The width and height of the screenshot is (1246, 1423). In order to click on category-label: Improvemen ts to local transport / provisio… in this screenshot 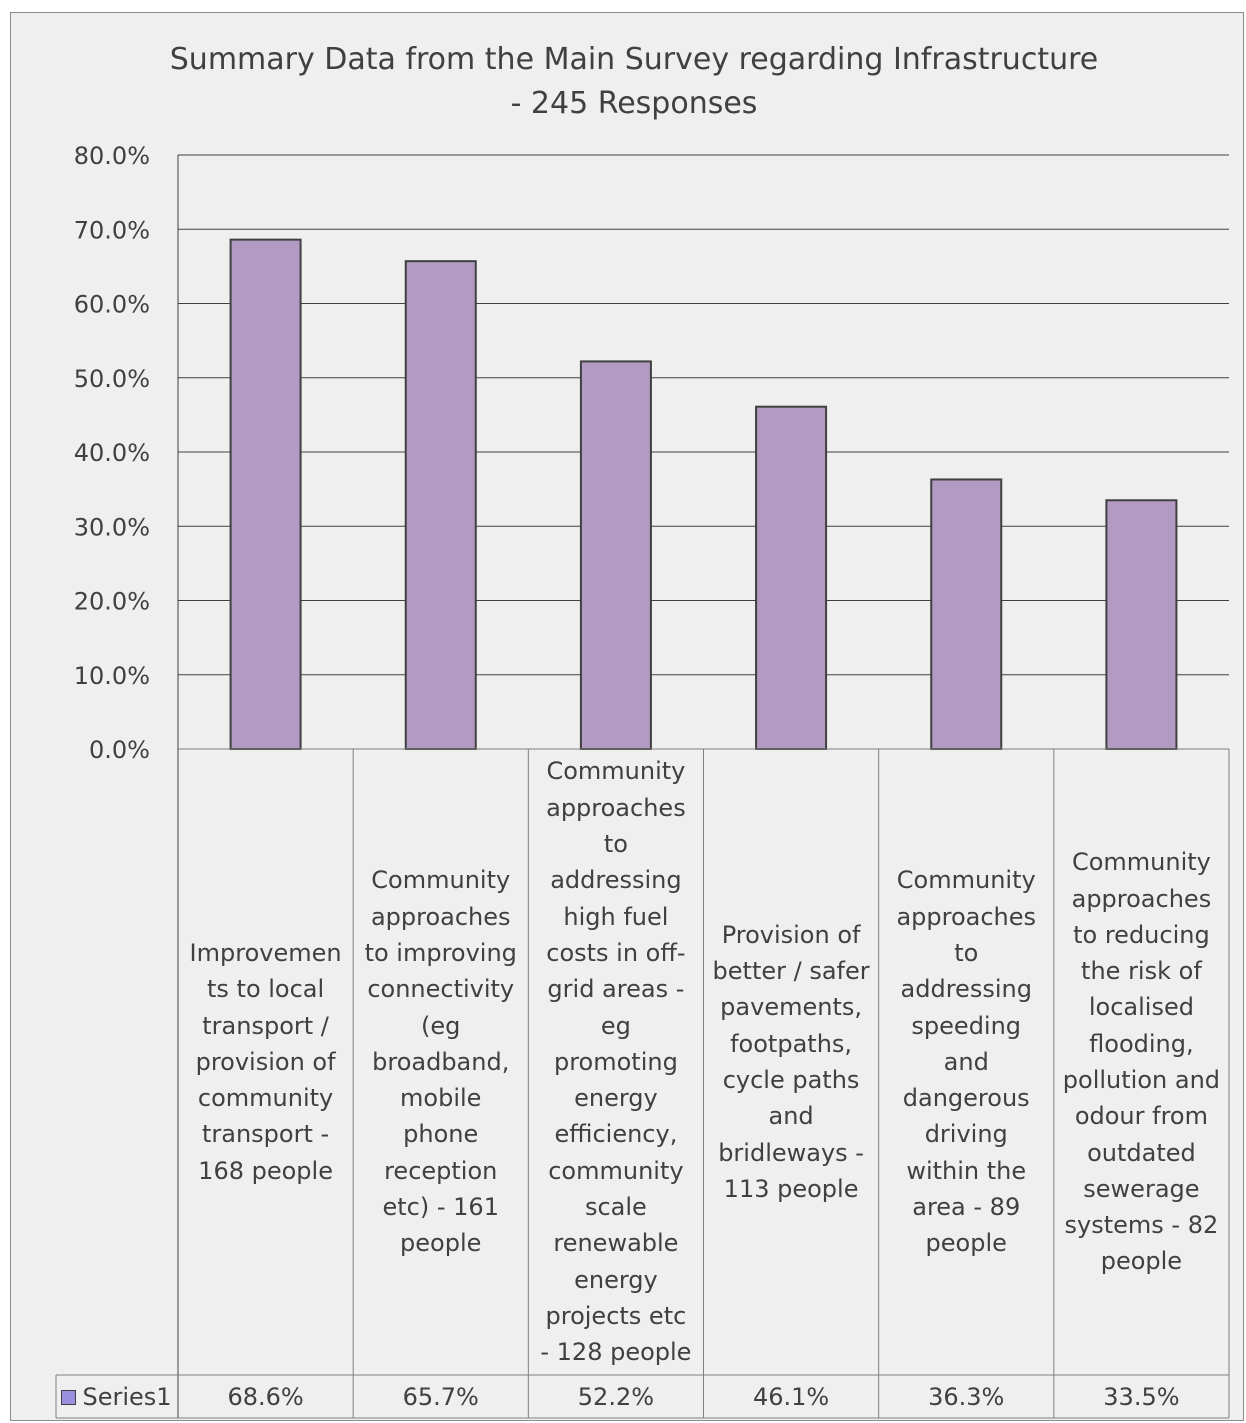, I will do `click(265, 1062)`.